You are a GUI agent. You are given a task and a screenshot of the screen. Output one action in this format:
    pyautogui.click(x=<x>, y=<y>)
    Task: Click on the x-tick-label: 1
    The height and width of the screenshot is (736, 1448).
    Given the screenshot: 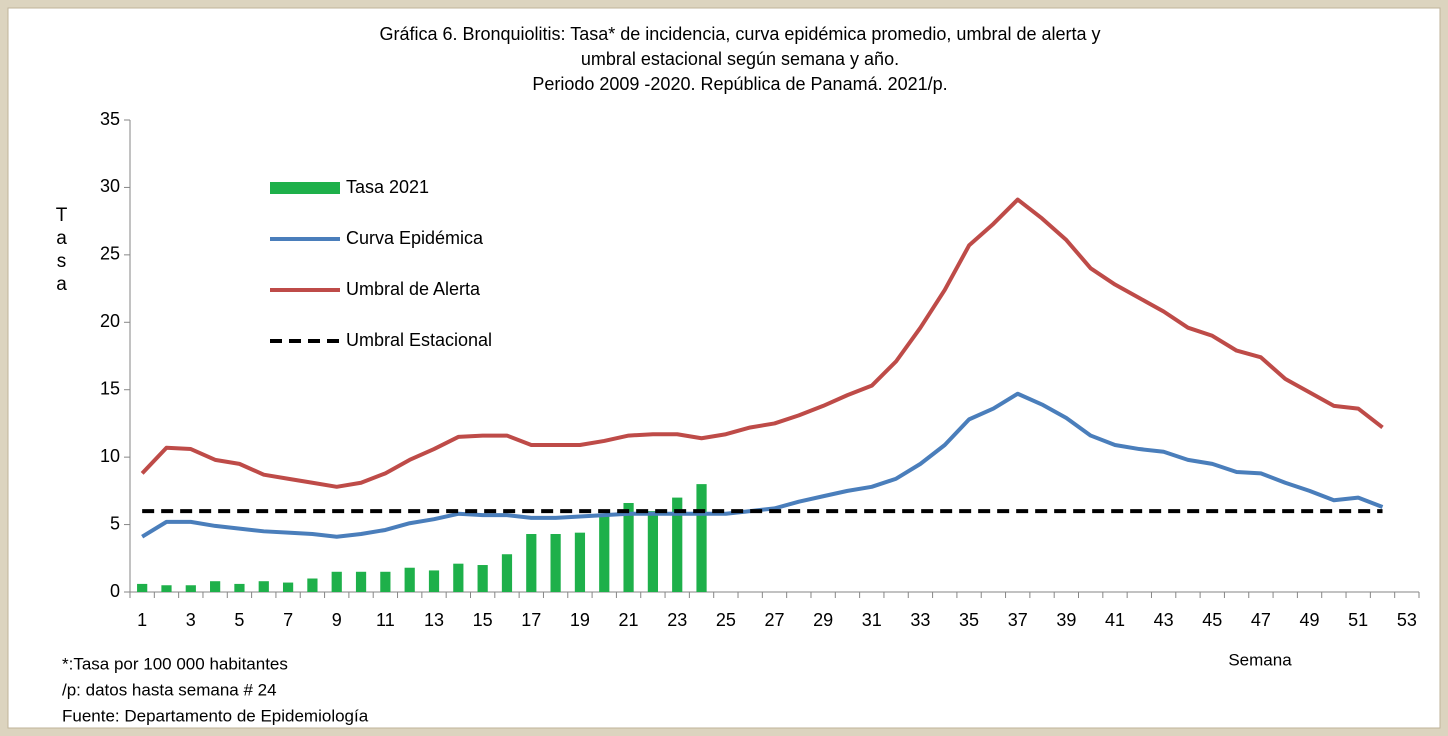 What is the action you would take?
    pyautogui.click(x=142, y=620)
    